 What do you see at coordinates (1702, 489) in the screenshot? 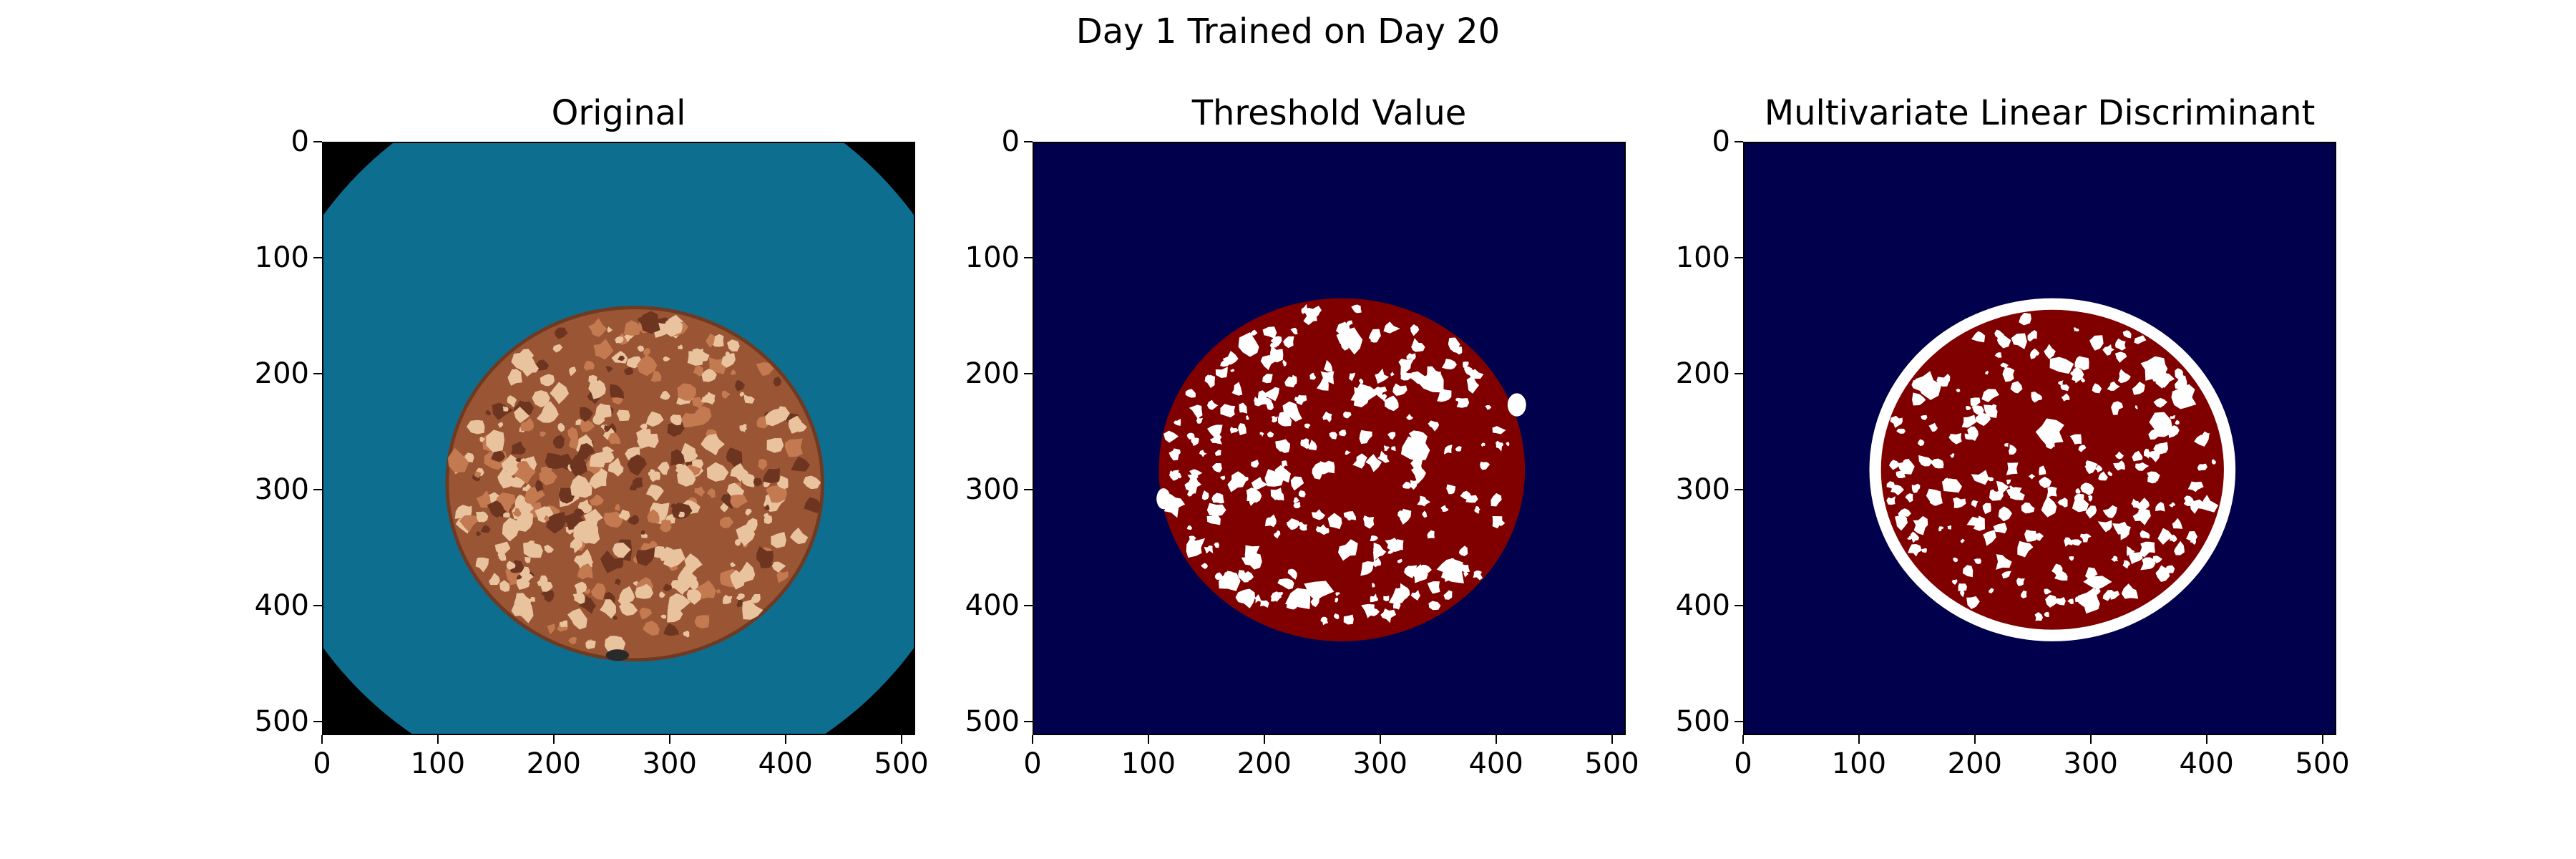
I see `subplot-3-ytick-label: 300` at bounding box center [1702, 489].